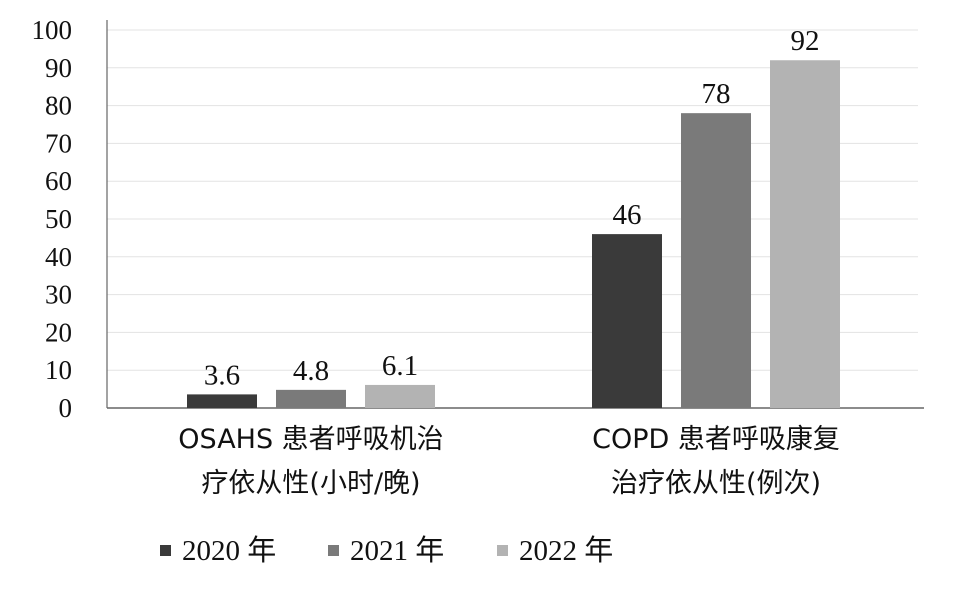 This screenshot has height=592, width=968. I want to click on y-tick-label: 100, so click(52, 30).